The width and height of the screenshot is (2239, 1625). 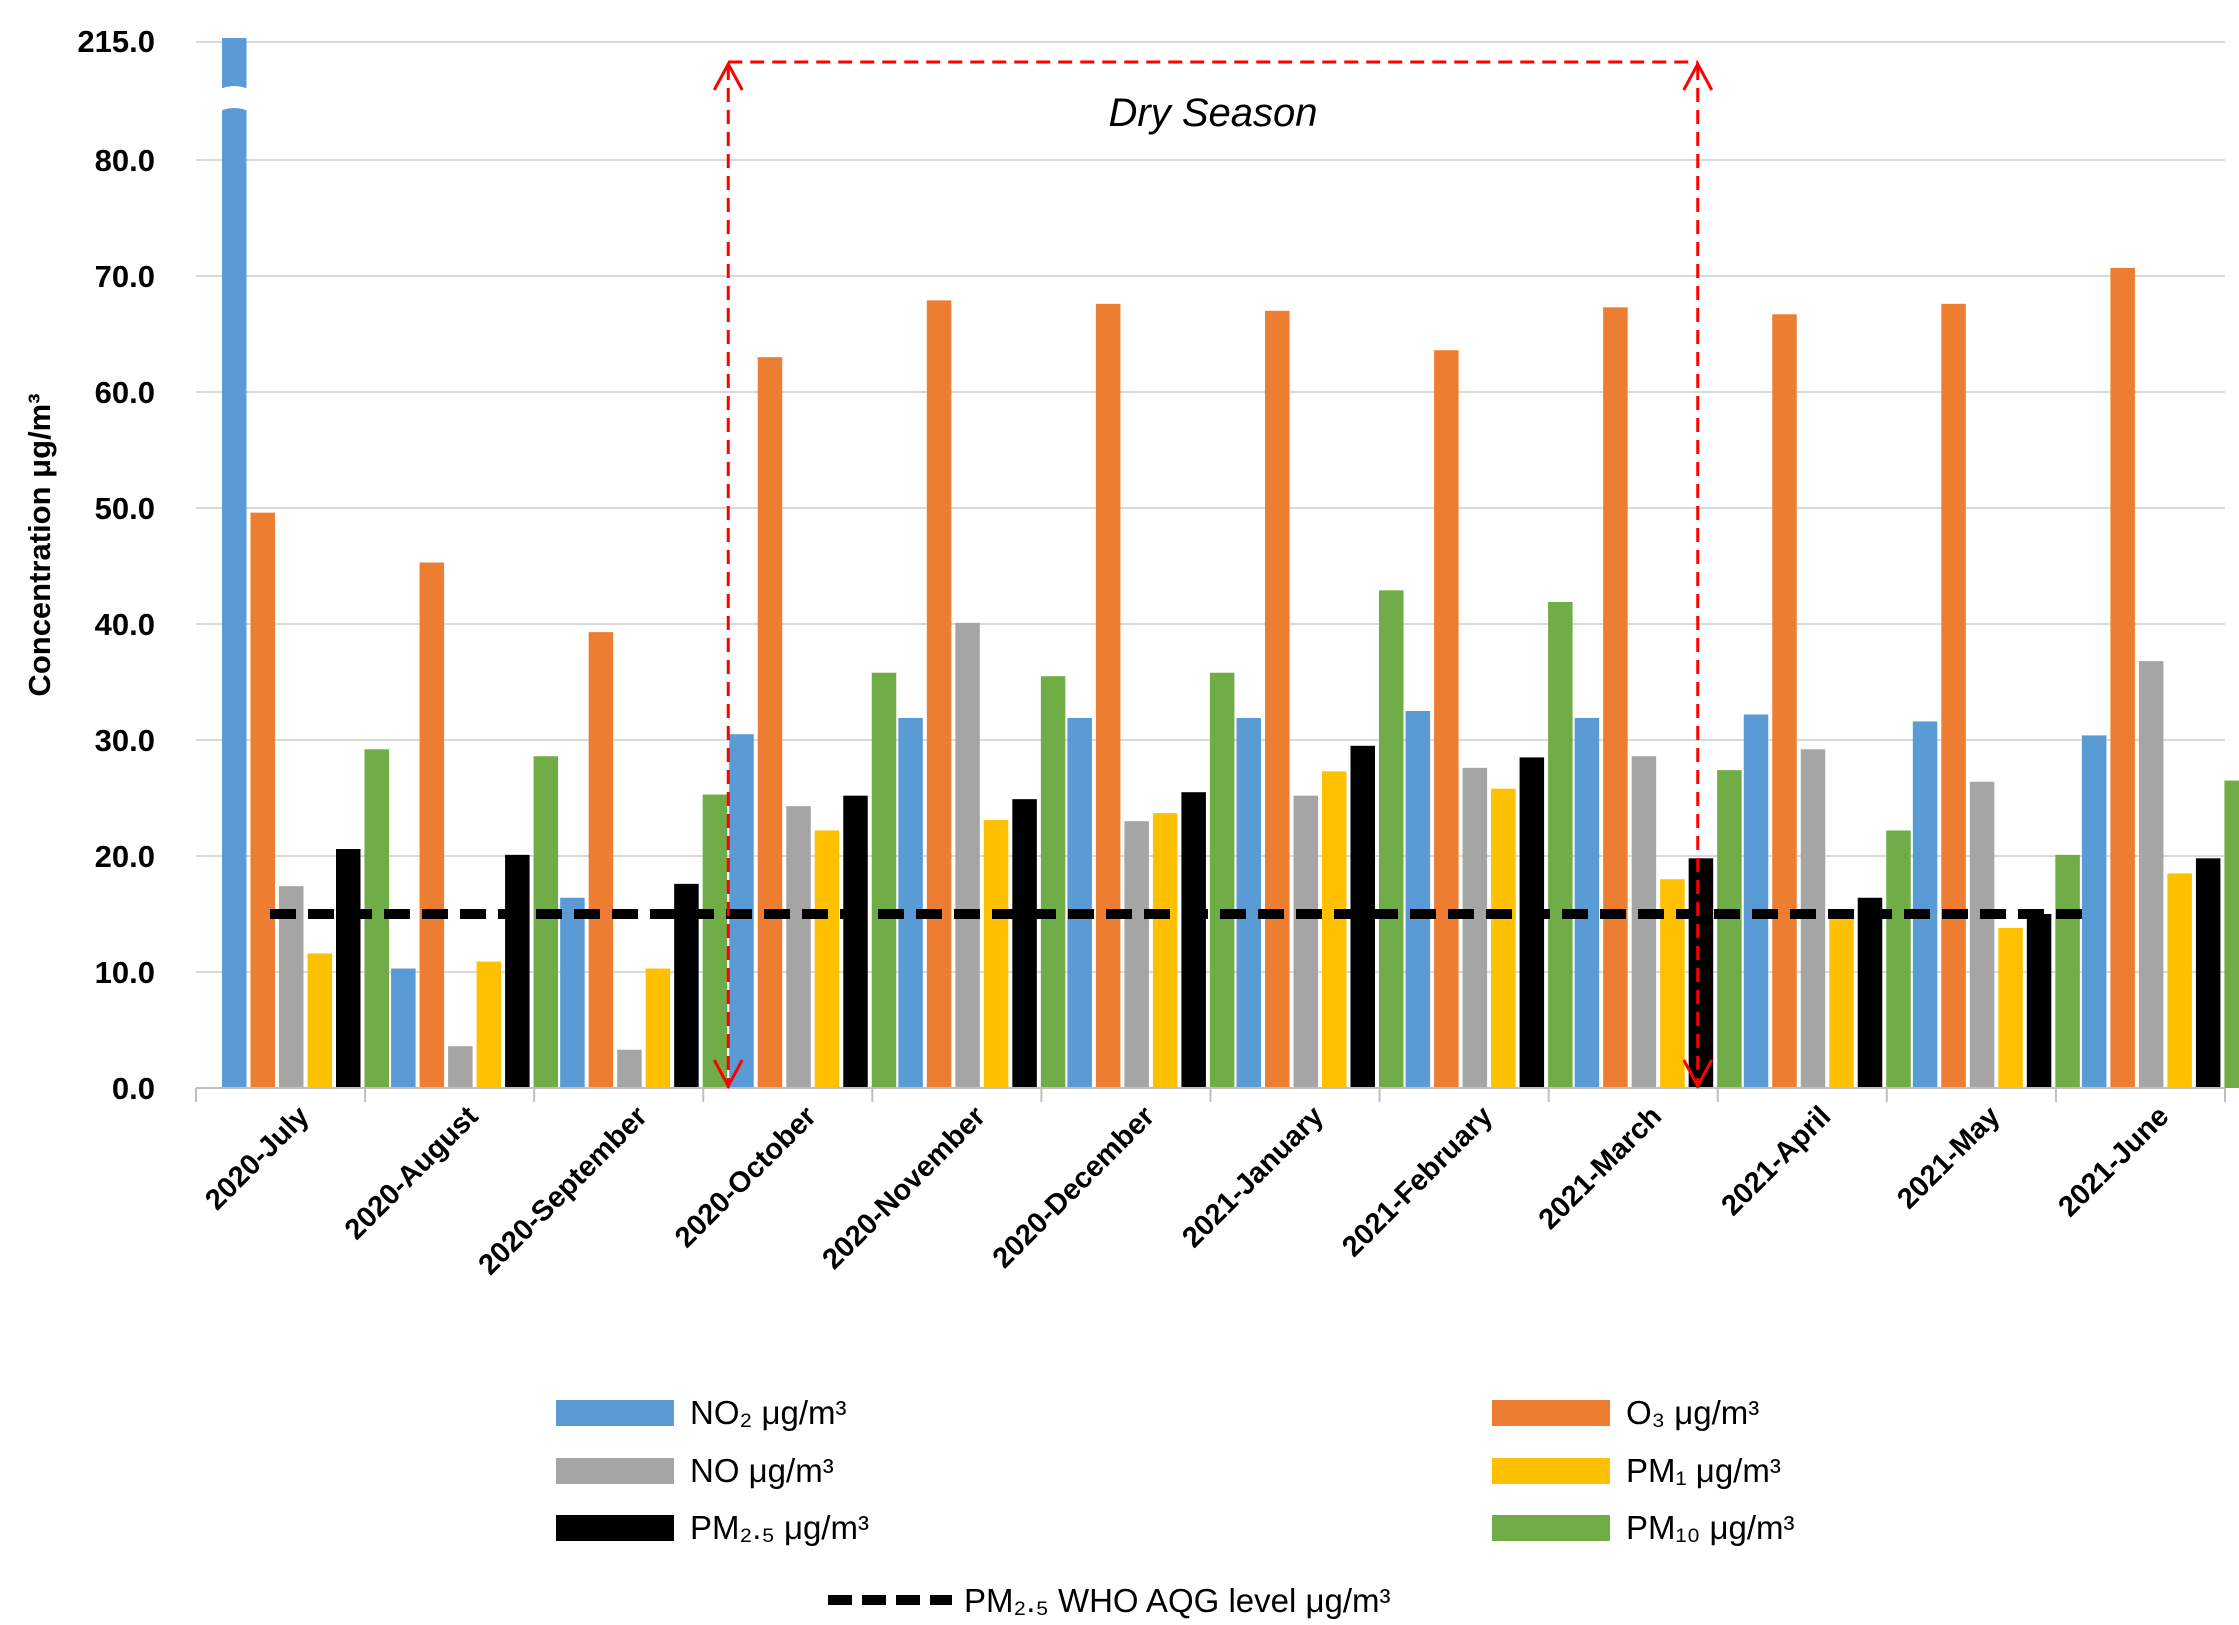 I want to click on y-break-label: 215.0, so click(x=116, y=41).